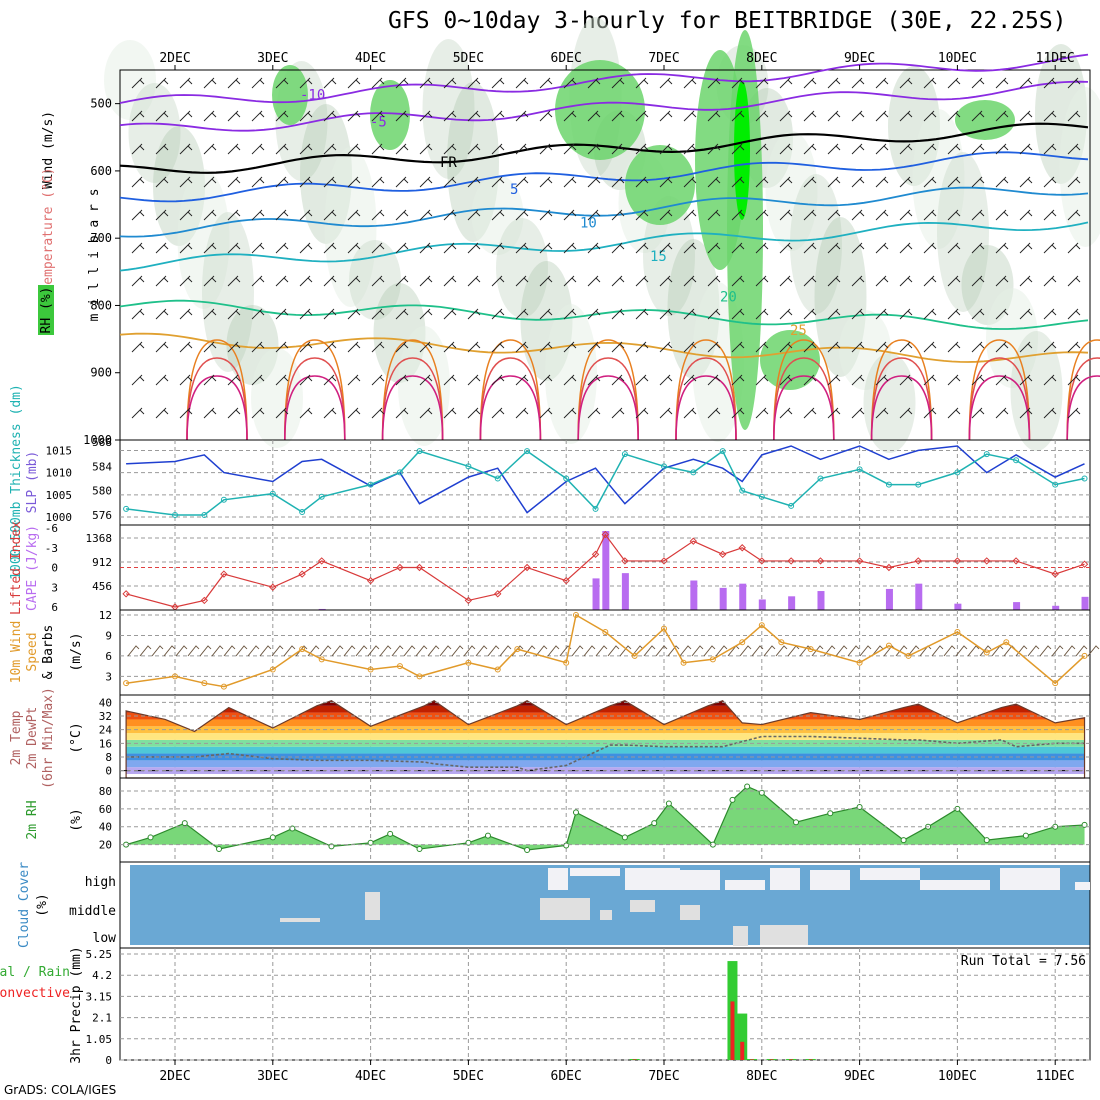 The height and width of the screenshot is (1100, 1100). What do you see at coordinates (105, 615) in the screenshot?
I see `tick-label: 12` at bounding box center [105, 615].